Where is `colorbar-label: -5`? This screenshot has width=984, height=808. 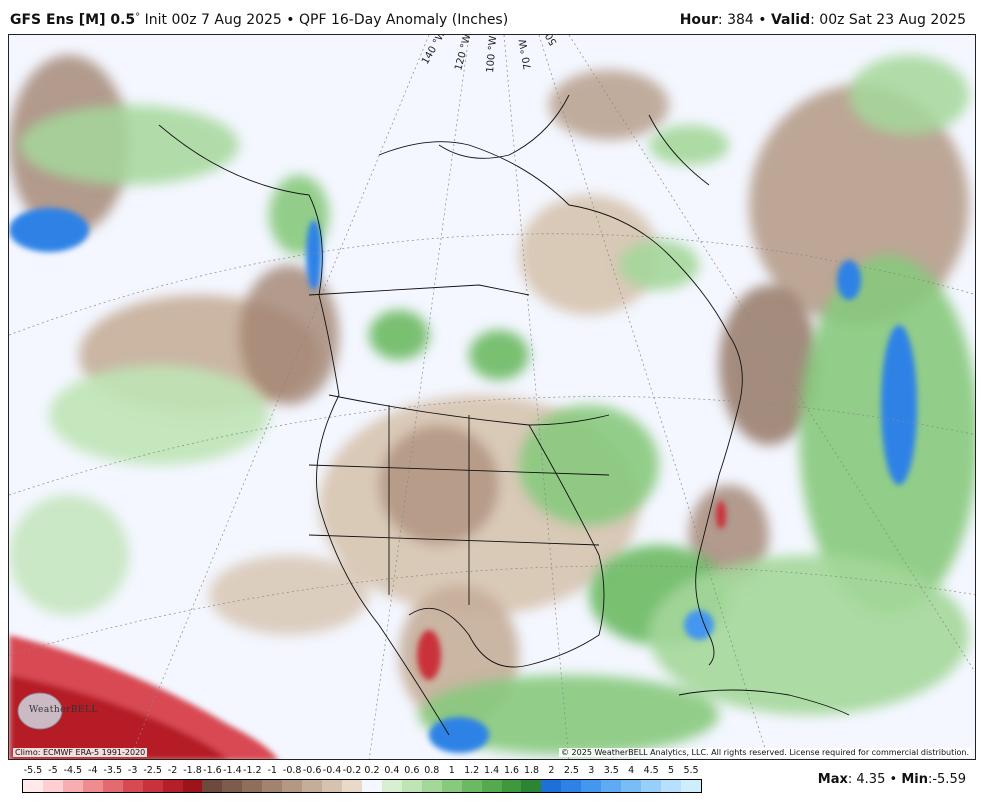 colorbar-label: -5 is located at coordinates (53, 770).